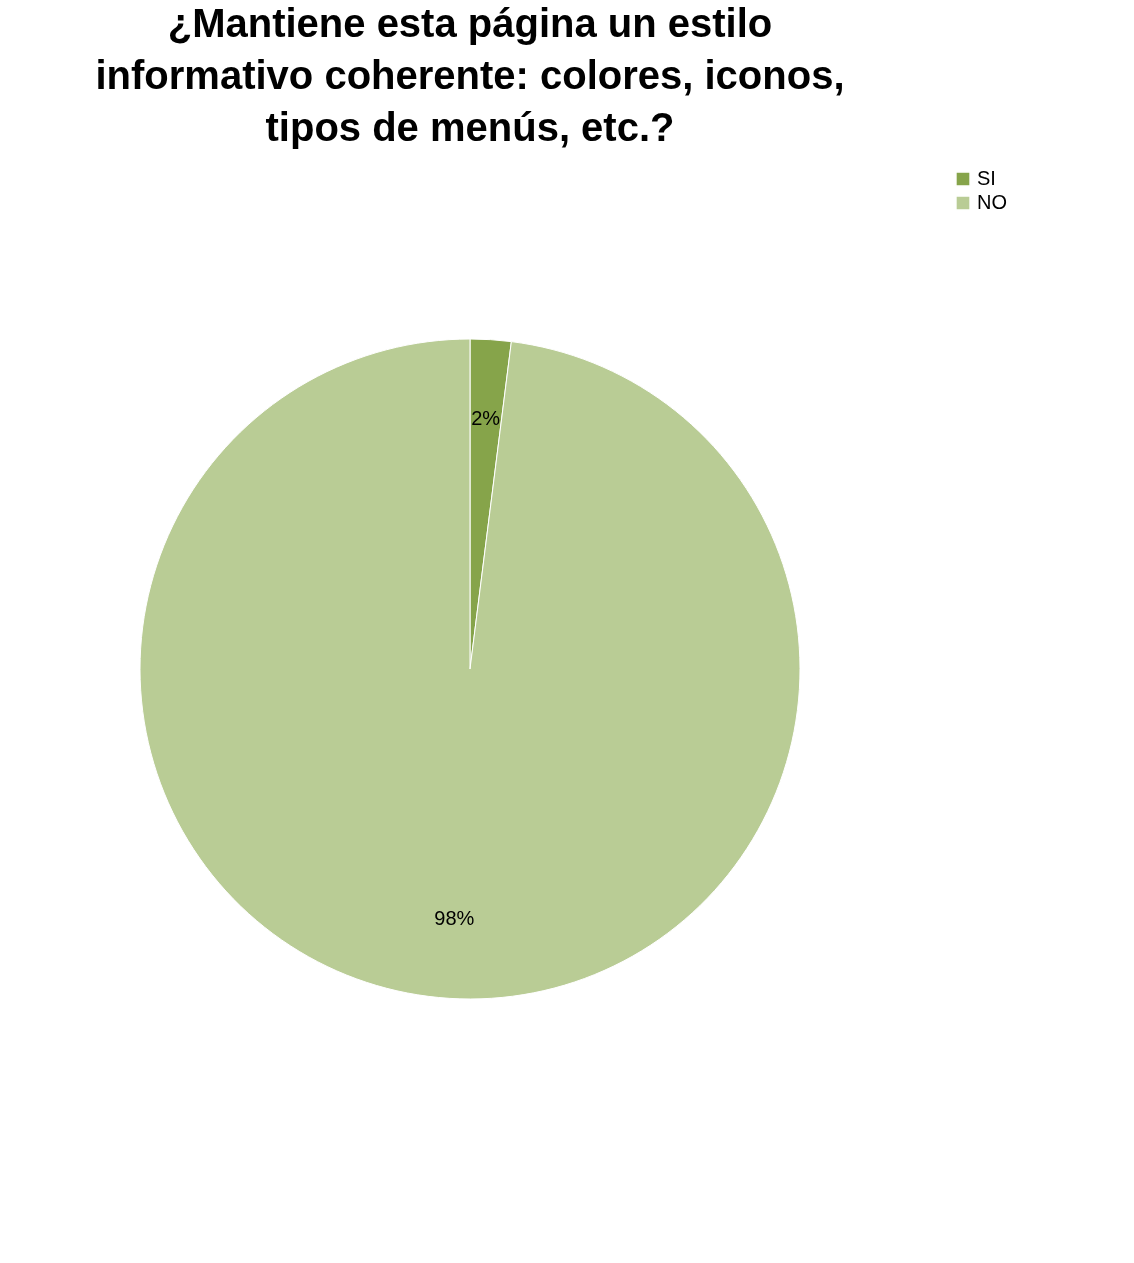 Image resolution: width=1134 pixels, height=1263 pixels. Describe the element at coordinates (470, 75) in the screenshot. I see `chart-title: ¿Mantiene esta página un estilo informativo coherente: colores, iconos, tipos de menús, etc.?` at that location.